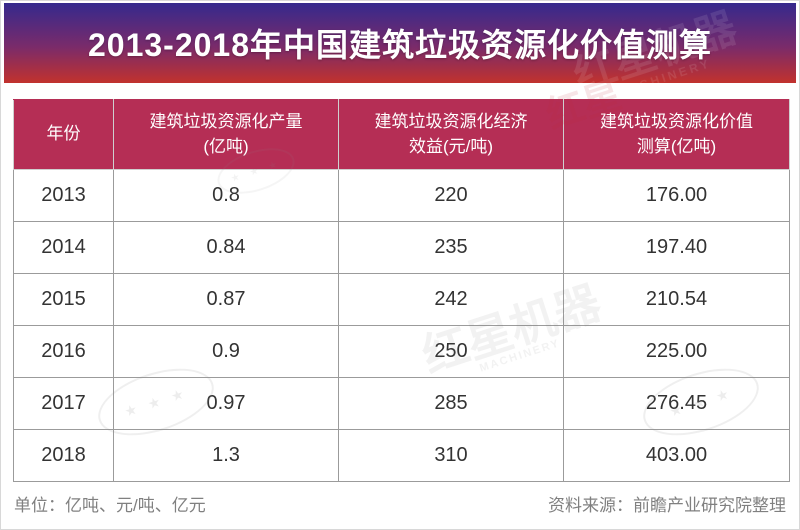 Image resolution: width=800 pixels, height=530 pixels. I want to click on table-cell: 210.54, so click(676, 299).